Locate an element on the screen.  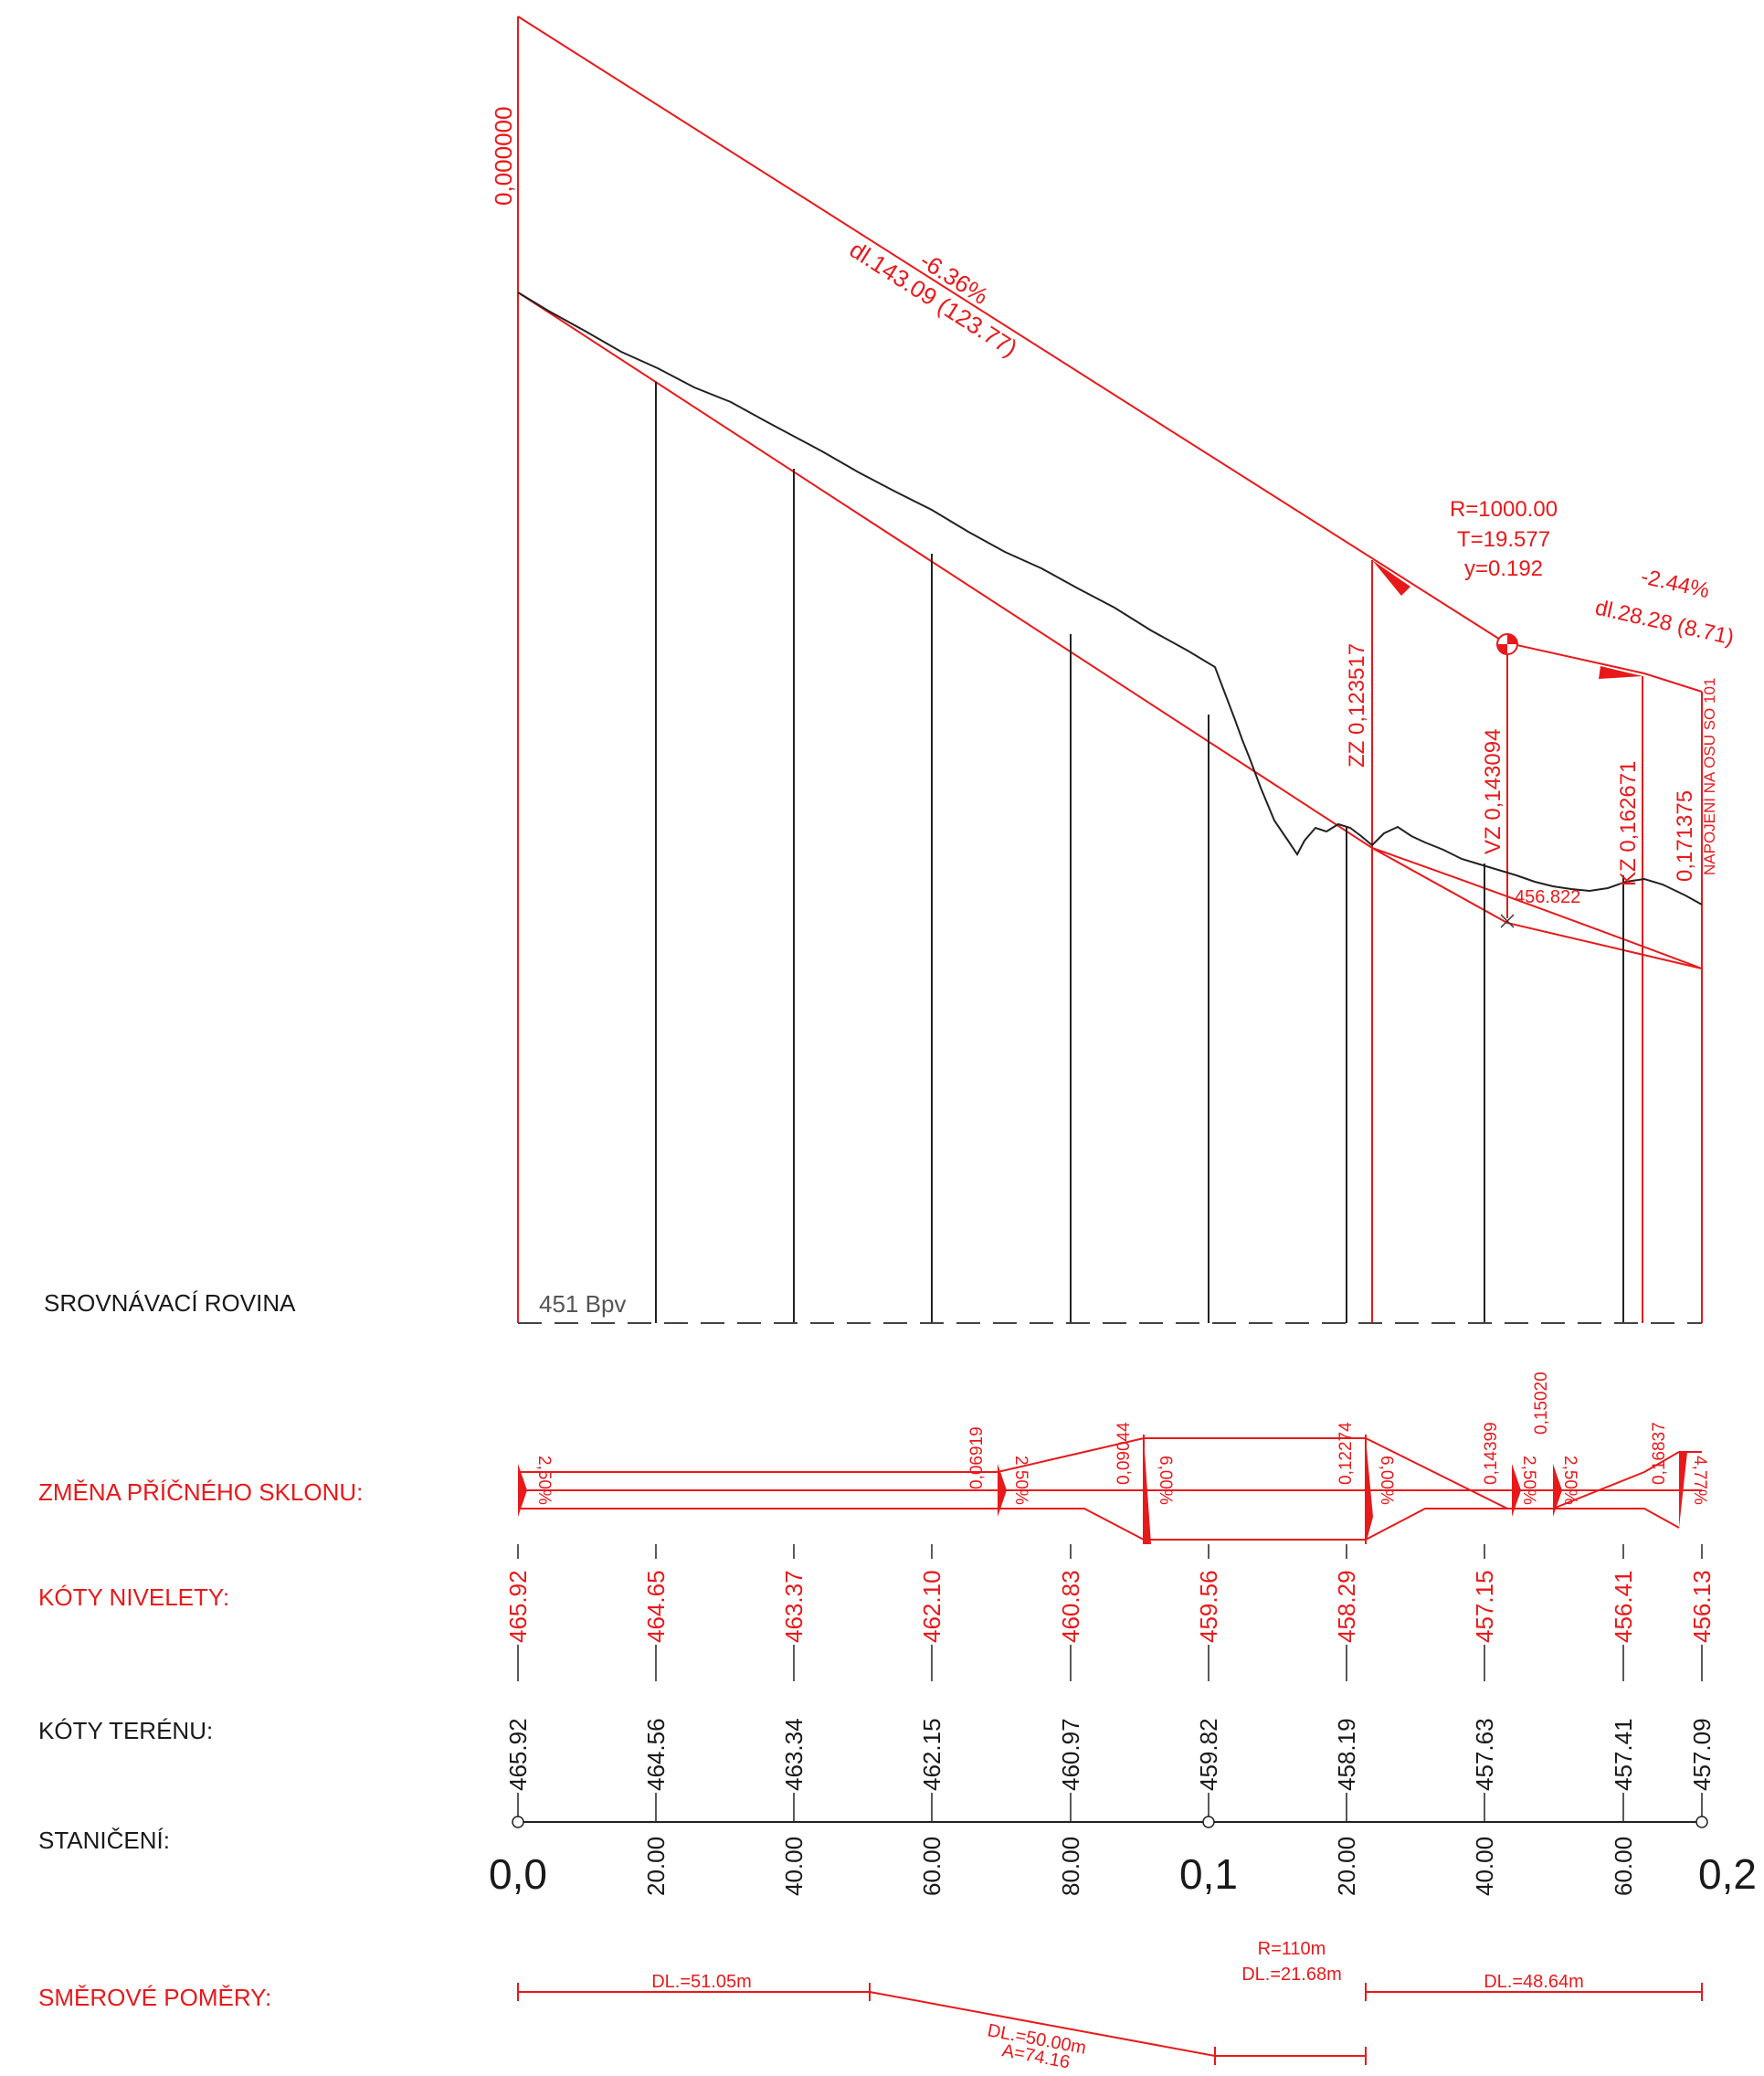
end-note-label: NAPOJENÍ NA OSU SO 101 is located at coordinates (1709, 776).